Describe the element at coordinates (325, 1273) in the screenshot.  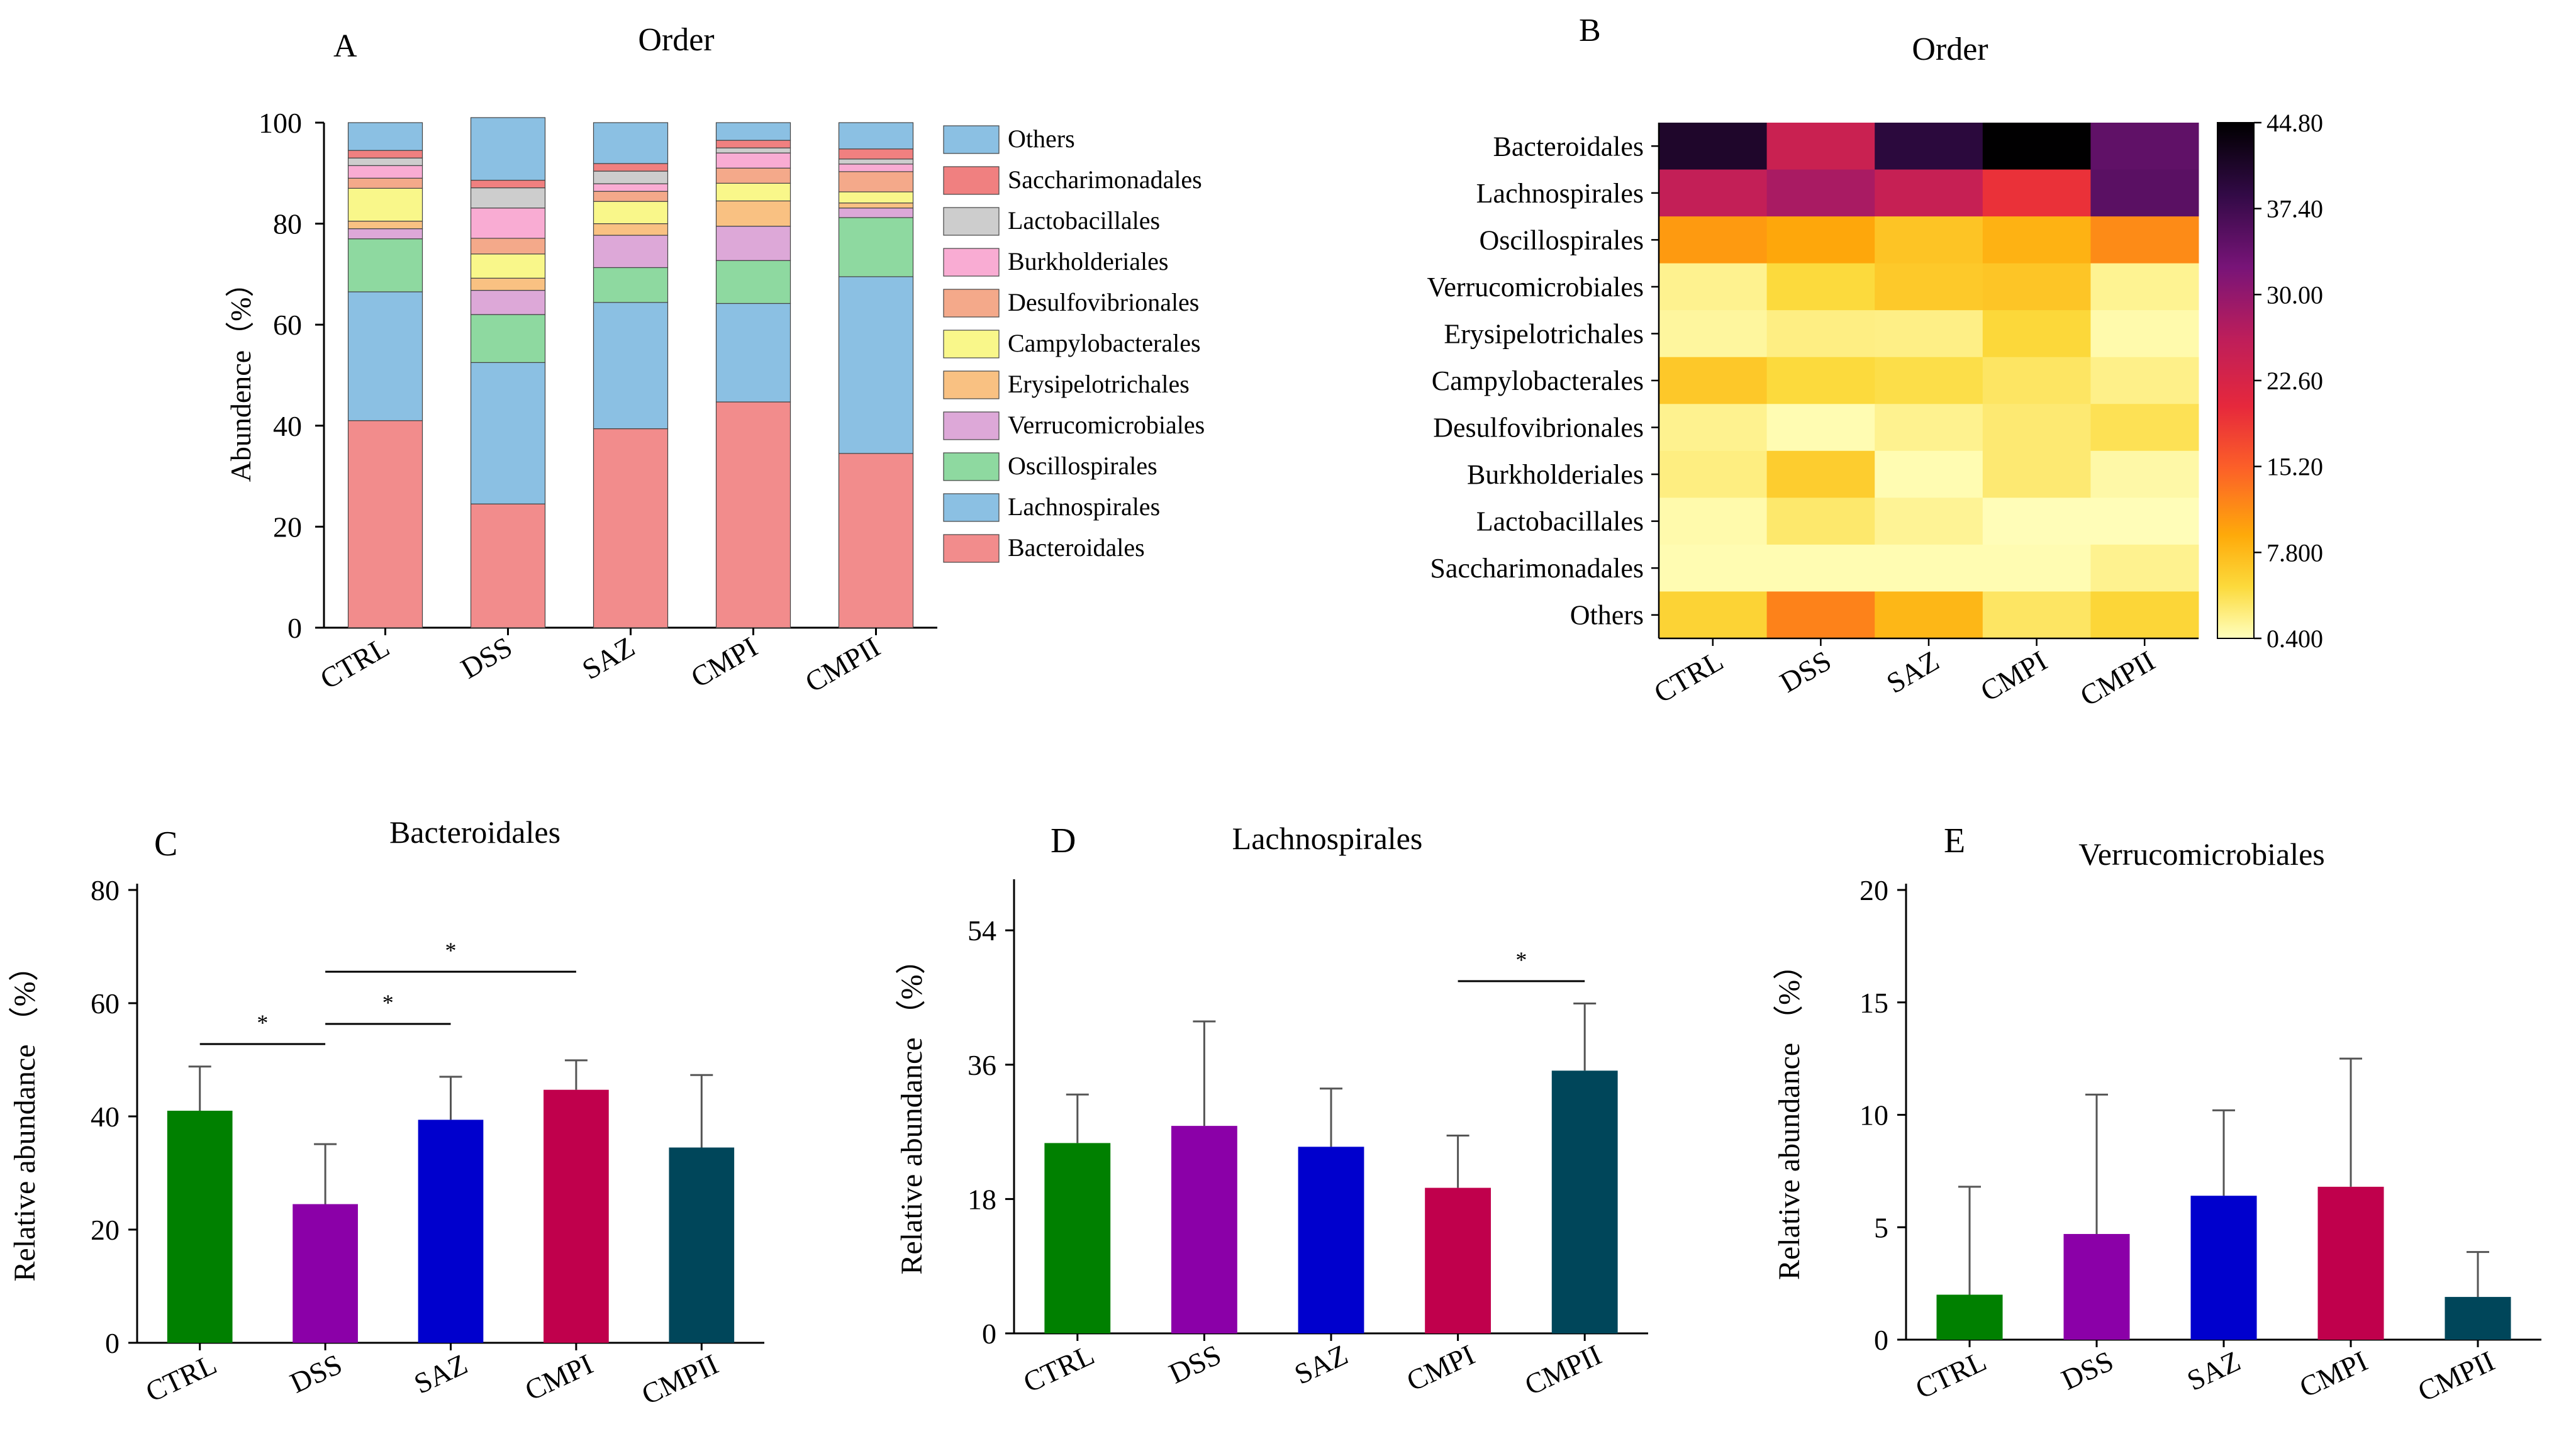
I see `bar-dss` at that location.